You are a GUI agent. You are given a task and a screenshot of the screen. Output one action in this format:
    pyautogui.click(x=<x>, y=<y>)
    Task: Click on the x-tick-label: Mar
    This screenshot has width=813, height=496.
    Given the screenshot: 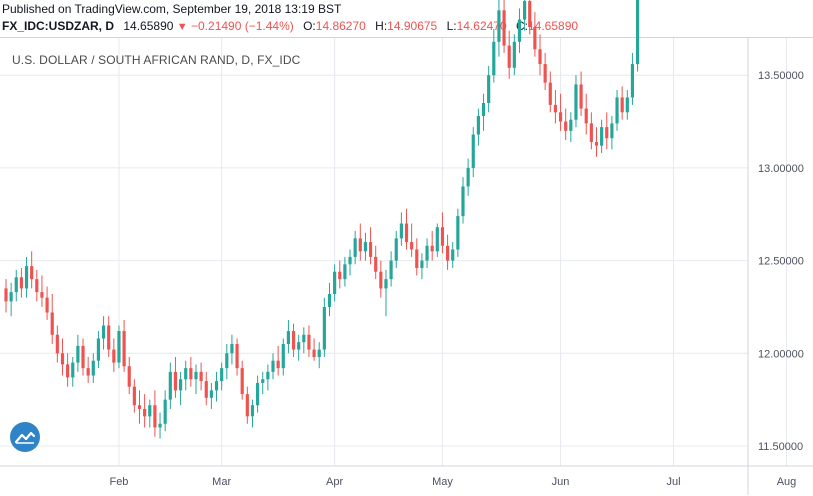 What is the action you would take?
    pyautogui.click(x=221, y=482)
    